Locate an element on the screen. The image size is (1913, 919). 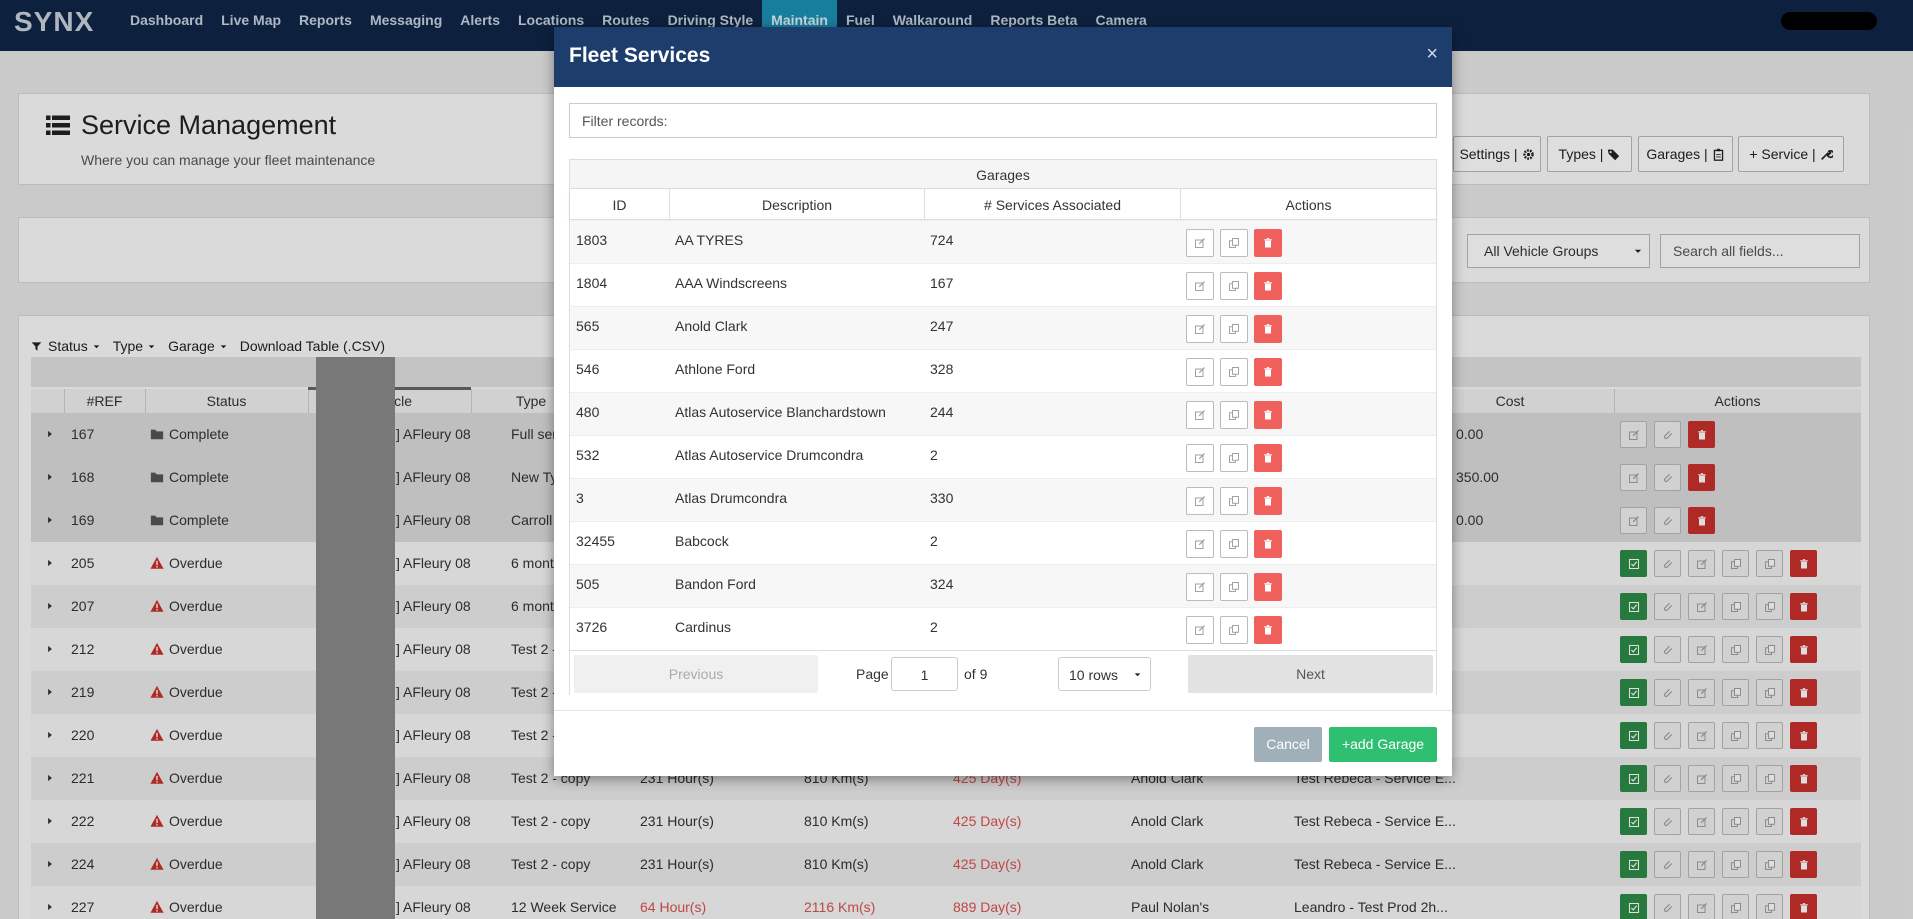
nav-item: Alerts is located at coordinates (480, 20).